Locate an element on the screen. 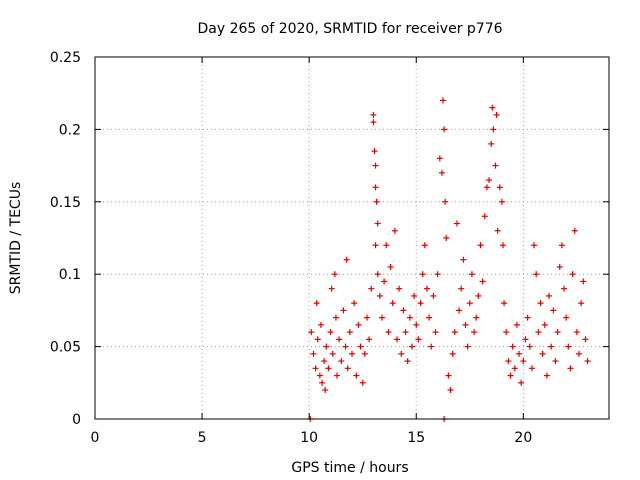 This screenshot has width=640, height=480. y-axis-label: SRMTID / TECUs is located at coordinates (16, 238).